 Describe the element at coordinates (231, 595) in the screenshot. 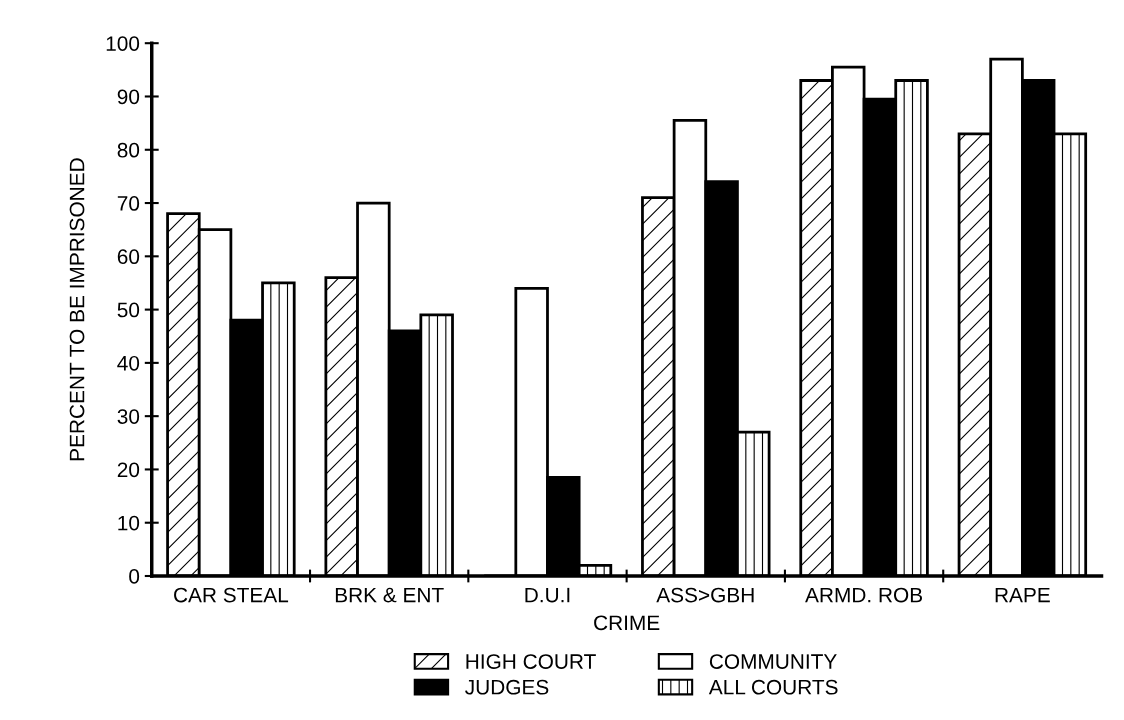

I see `x-tick-label: CAR STEAL` at that location.